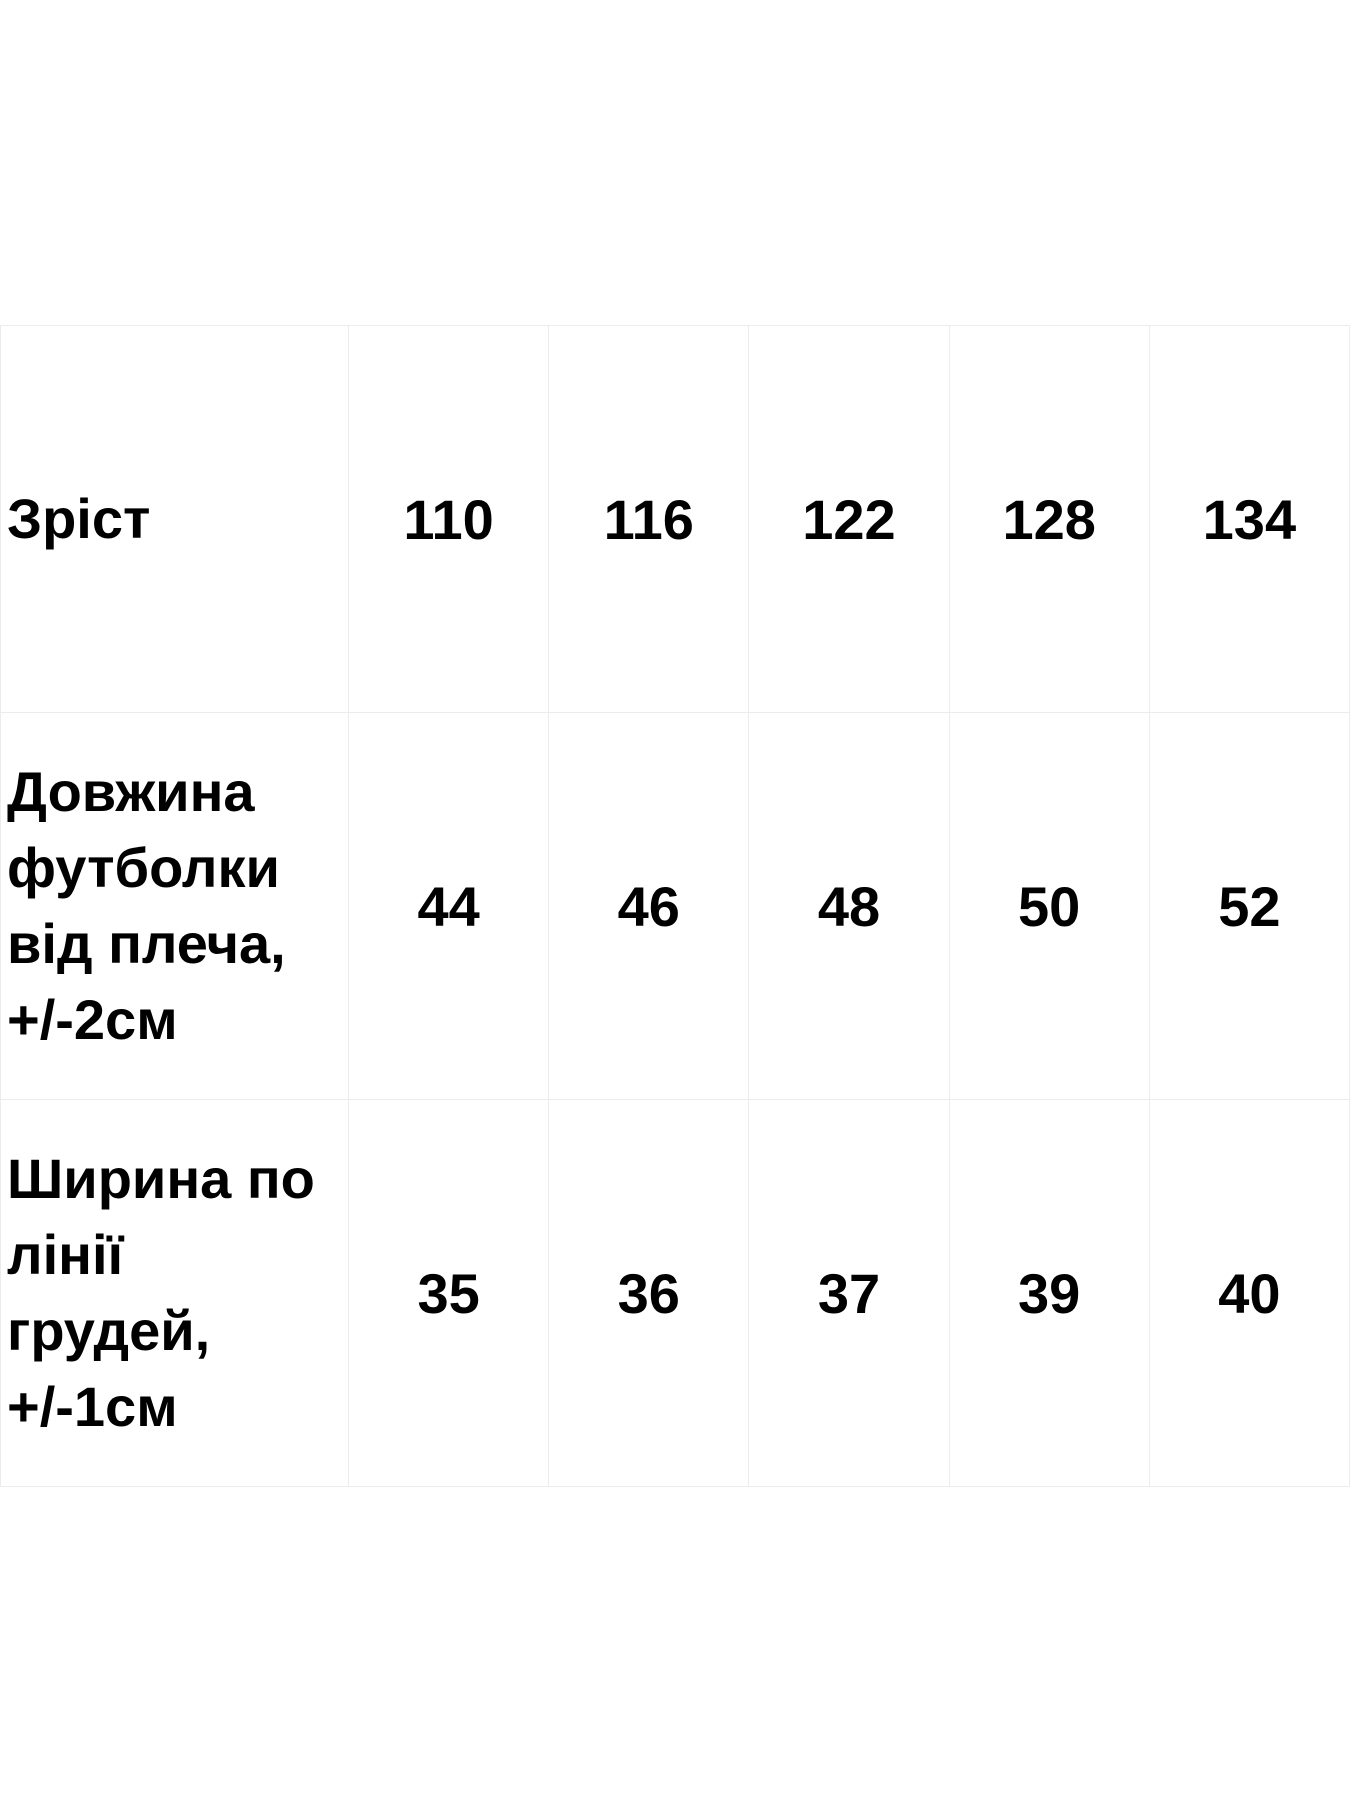  Describe the element at coordinates (1049, 906) in the screenshot. I see `table-cell: 50` at that location.